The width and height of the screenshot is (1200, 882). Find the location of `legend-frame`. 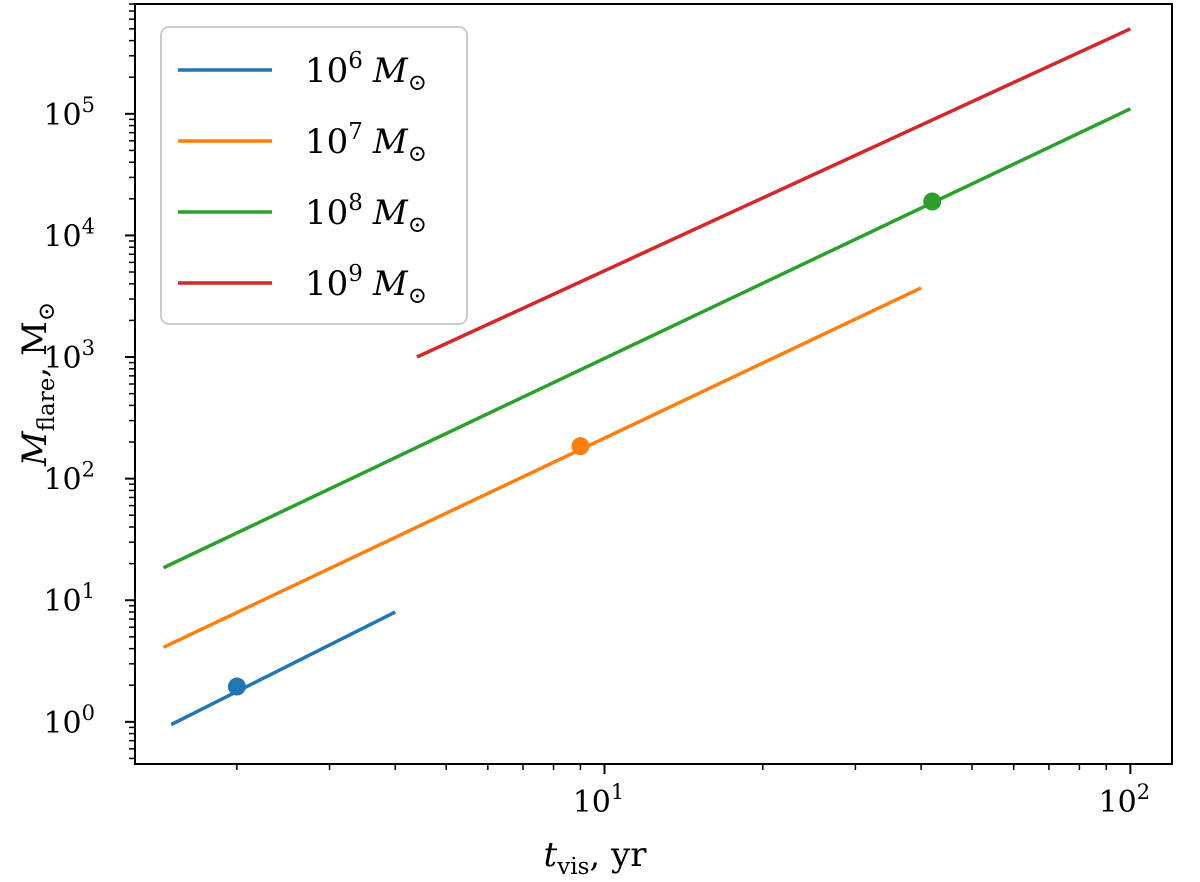

legend-frame is located at coordinates (314, 175).